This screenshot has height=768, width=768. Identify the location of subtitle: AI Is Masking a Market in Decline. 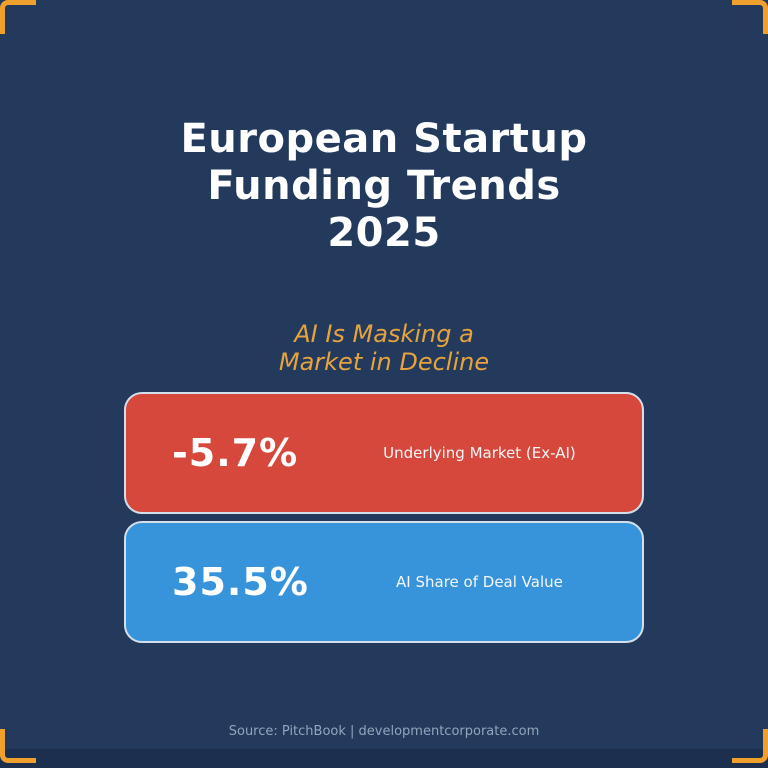
(384, 348).